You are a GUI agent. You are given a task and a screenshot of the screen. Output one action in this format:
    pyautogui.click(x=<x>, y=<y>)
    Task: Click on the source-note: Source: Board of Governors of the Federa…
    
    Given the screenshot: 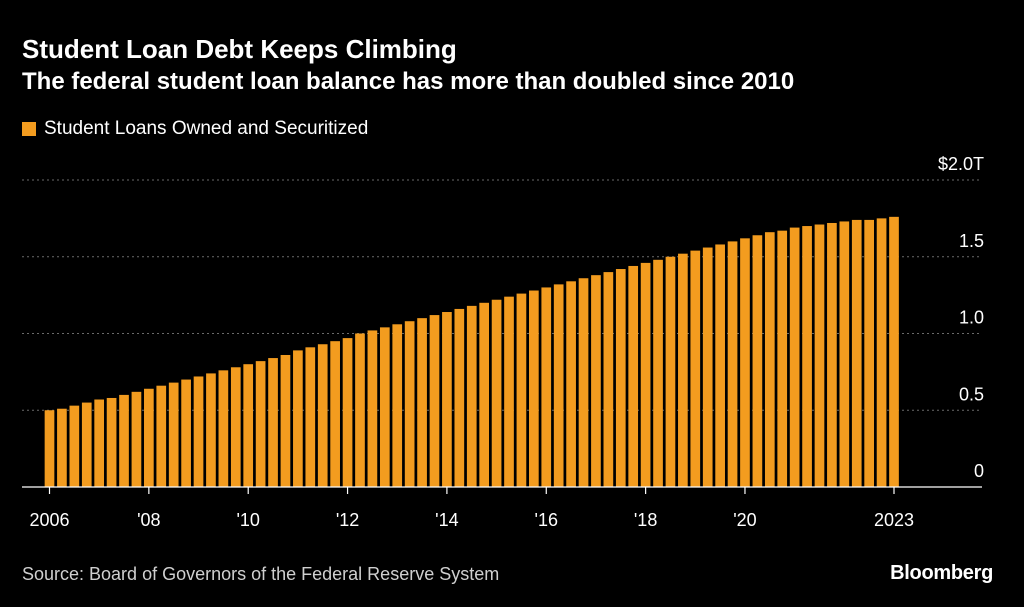 What is the action you would take?
    pyautogui.click(x=261, y=574)
    